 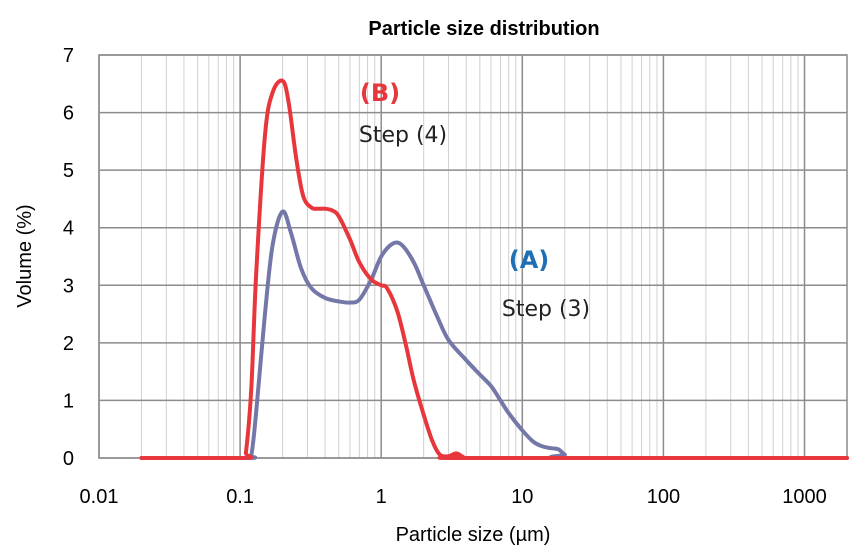 What do you see at coordinates (453, 497) in the screenshot?
I see `x-axis-ticks: 0.01 0.1 1 10 100 1000` at bounding box center [453, 497].